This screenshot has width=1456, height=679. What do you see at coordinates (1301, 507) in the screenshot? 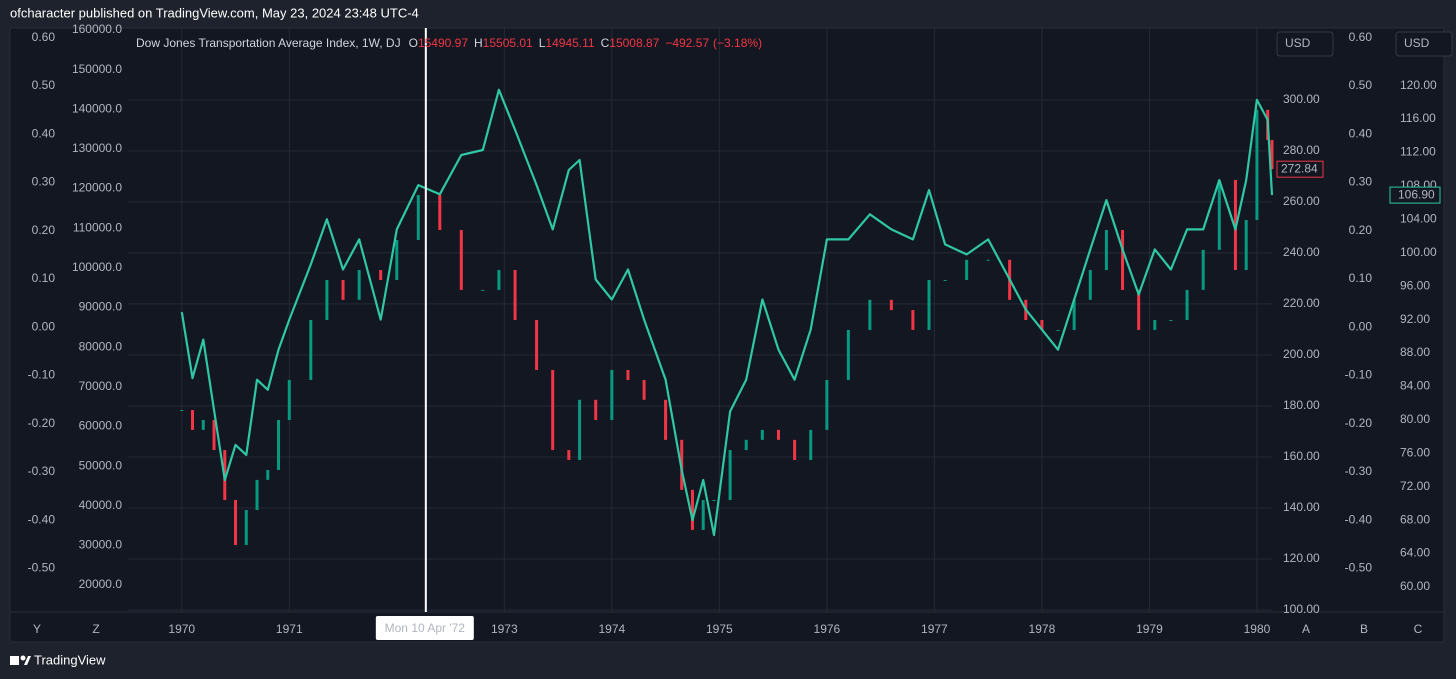
I see `y-tick-label: 140.00` at bounding box center [1301, 507].